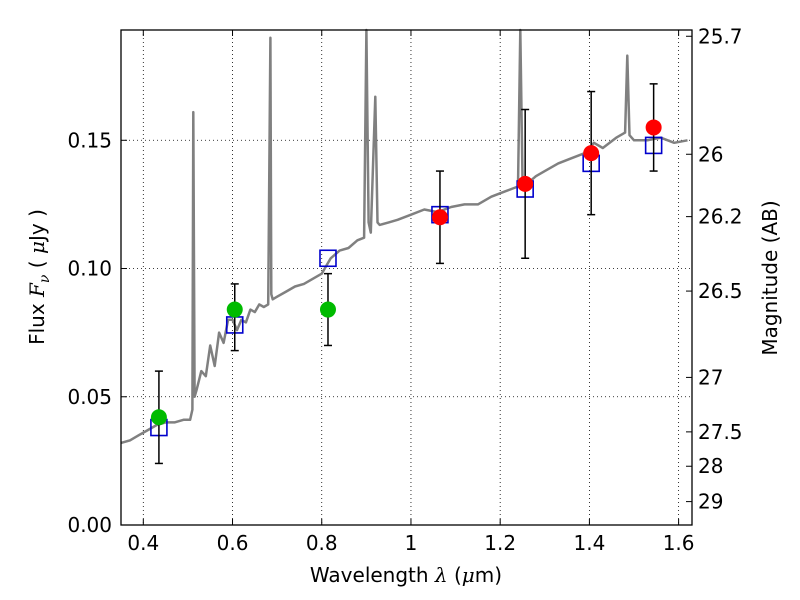  Describe the element at coordinates (720, 432) in the screenshot. I see `y2-tick-label: 27.5` at that location.